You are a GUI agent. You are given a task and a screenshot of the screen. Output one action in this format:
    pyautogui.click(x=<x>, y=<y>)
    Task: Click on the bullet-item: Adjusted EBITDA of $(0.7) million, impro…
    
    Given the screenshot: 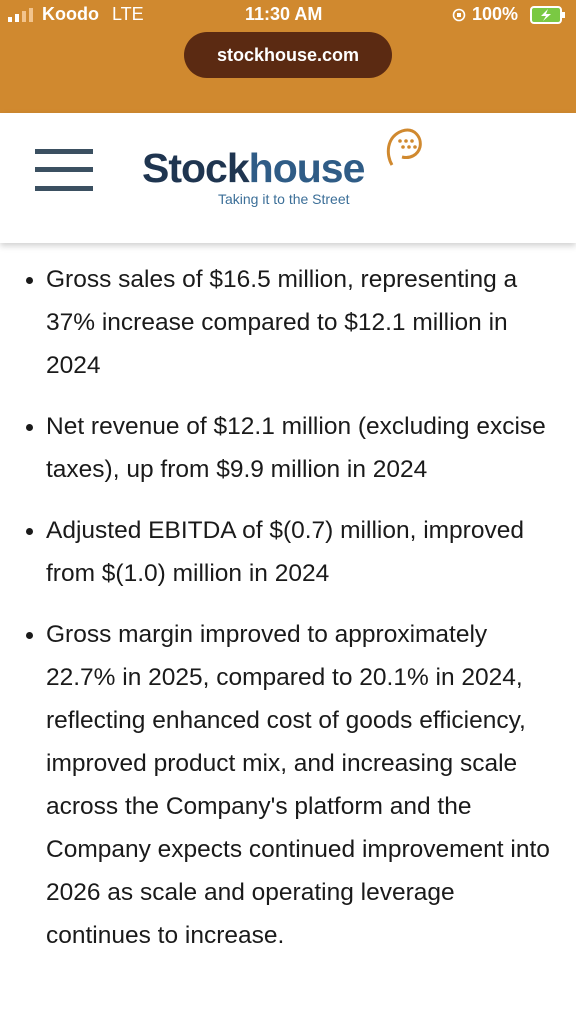 What is the action you would take?
    pyautogui.click(x=303, y=552)
    